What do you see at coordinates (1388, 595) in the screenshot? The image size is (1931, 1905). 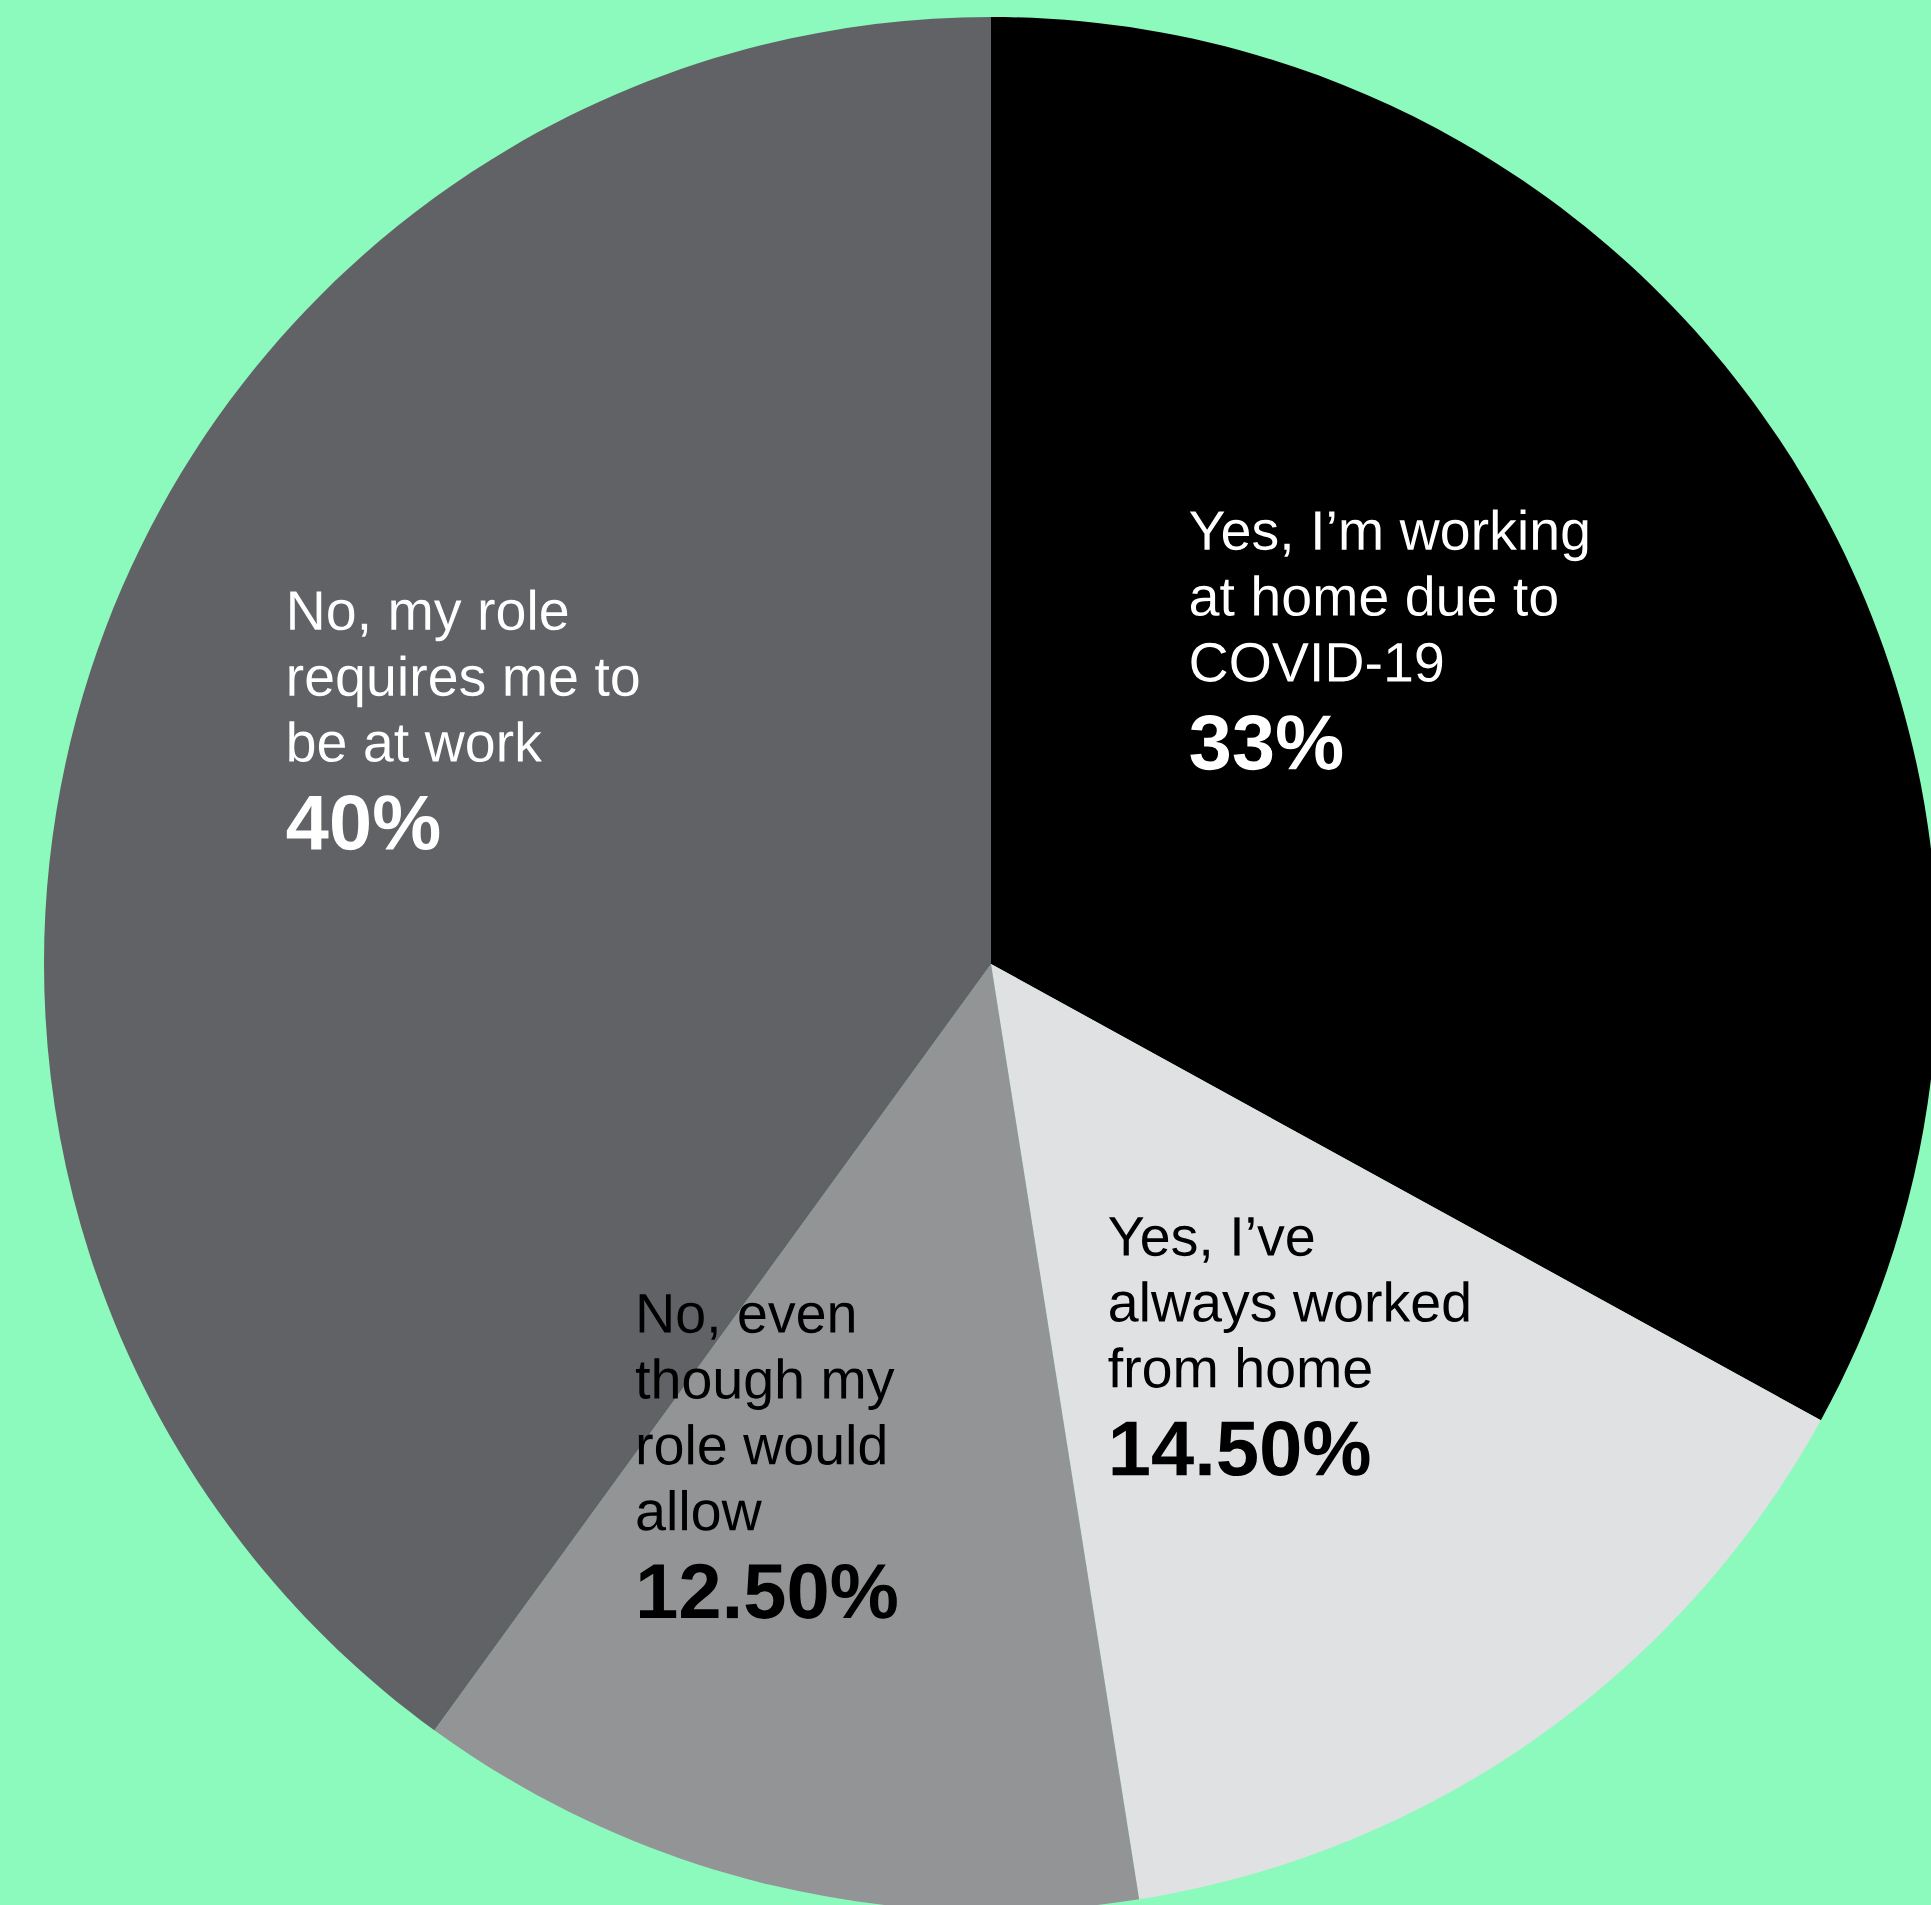 I see `slice-label: Yes, I’m working at home due to COVID-19` at bounding box center [1388, 595].